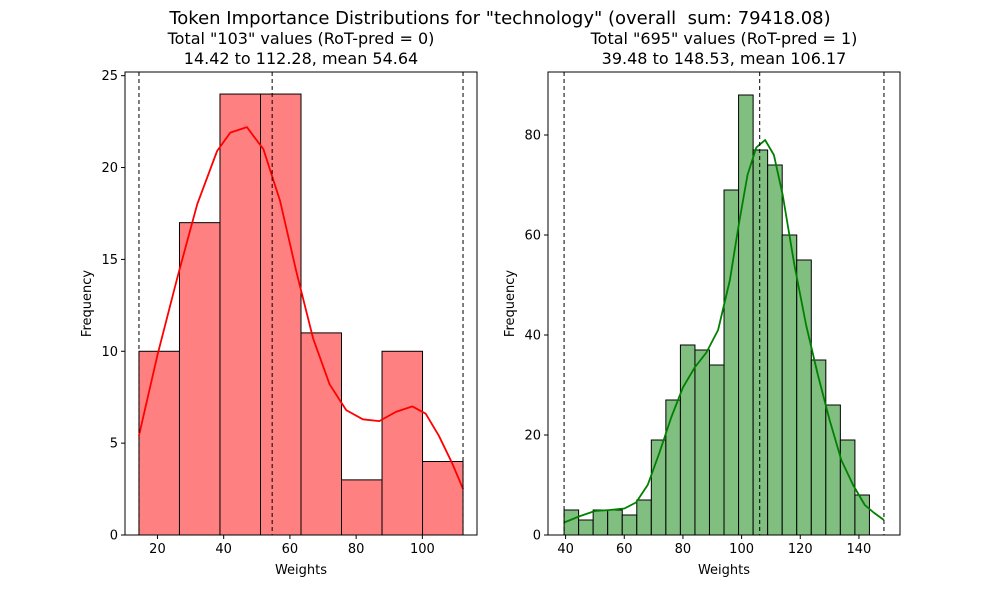 The image size is (1000, 600). Describe the element at coordinates (109, 260) in the screenshot. I see `y-tick-label: 15` at that location.